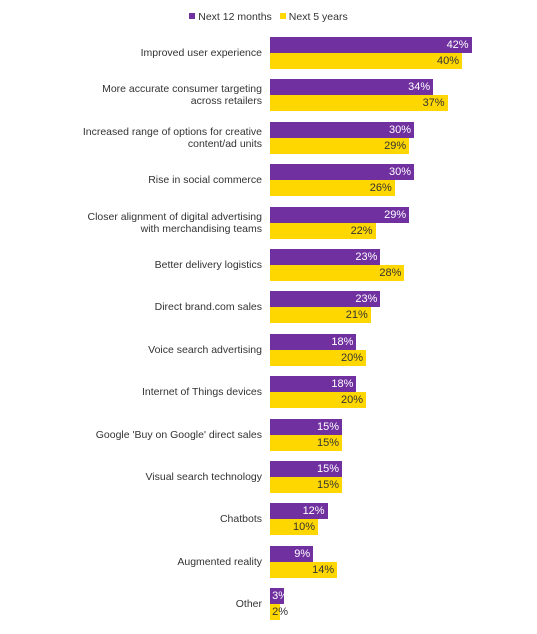 This screenshot has width=537, height=634. I want to click on category-label: Better delivery logistics, so click(208, 265).